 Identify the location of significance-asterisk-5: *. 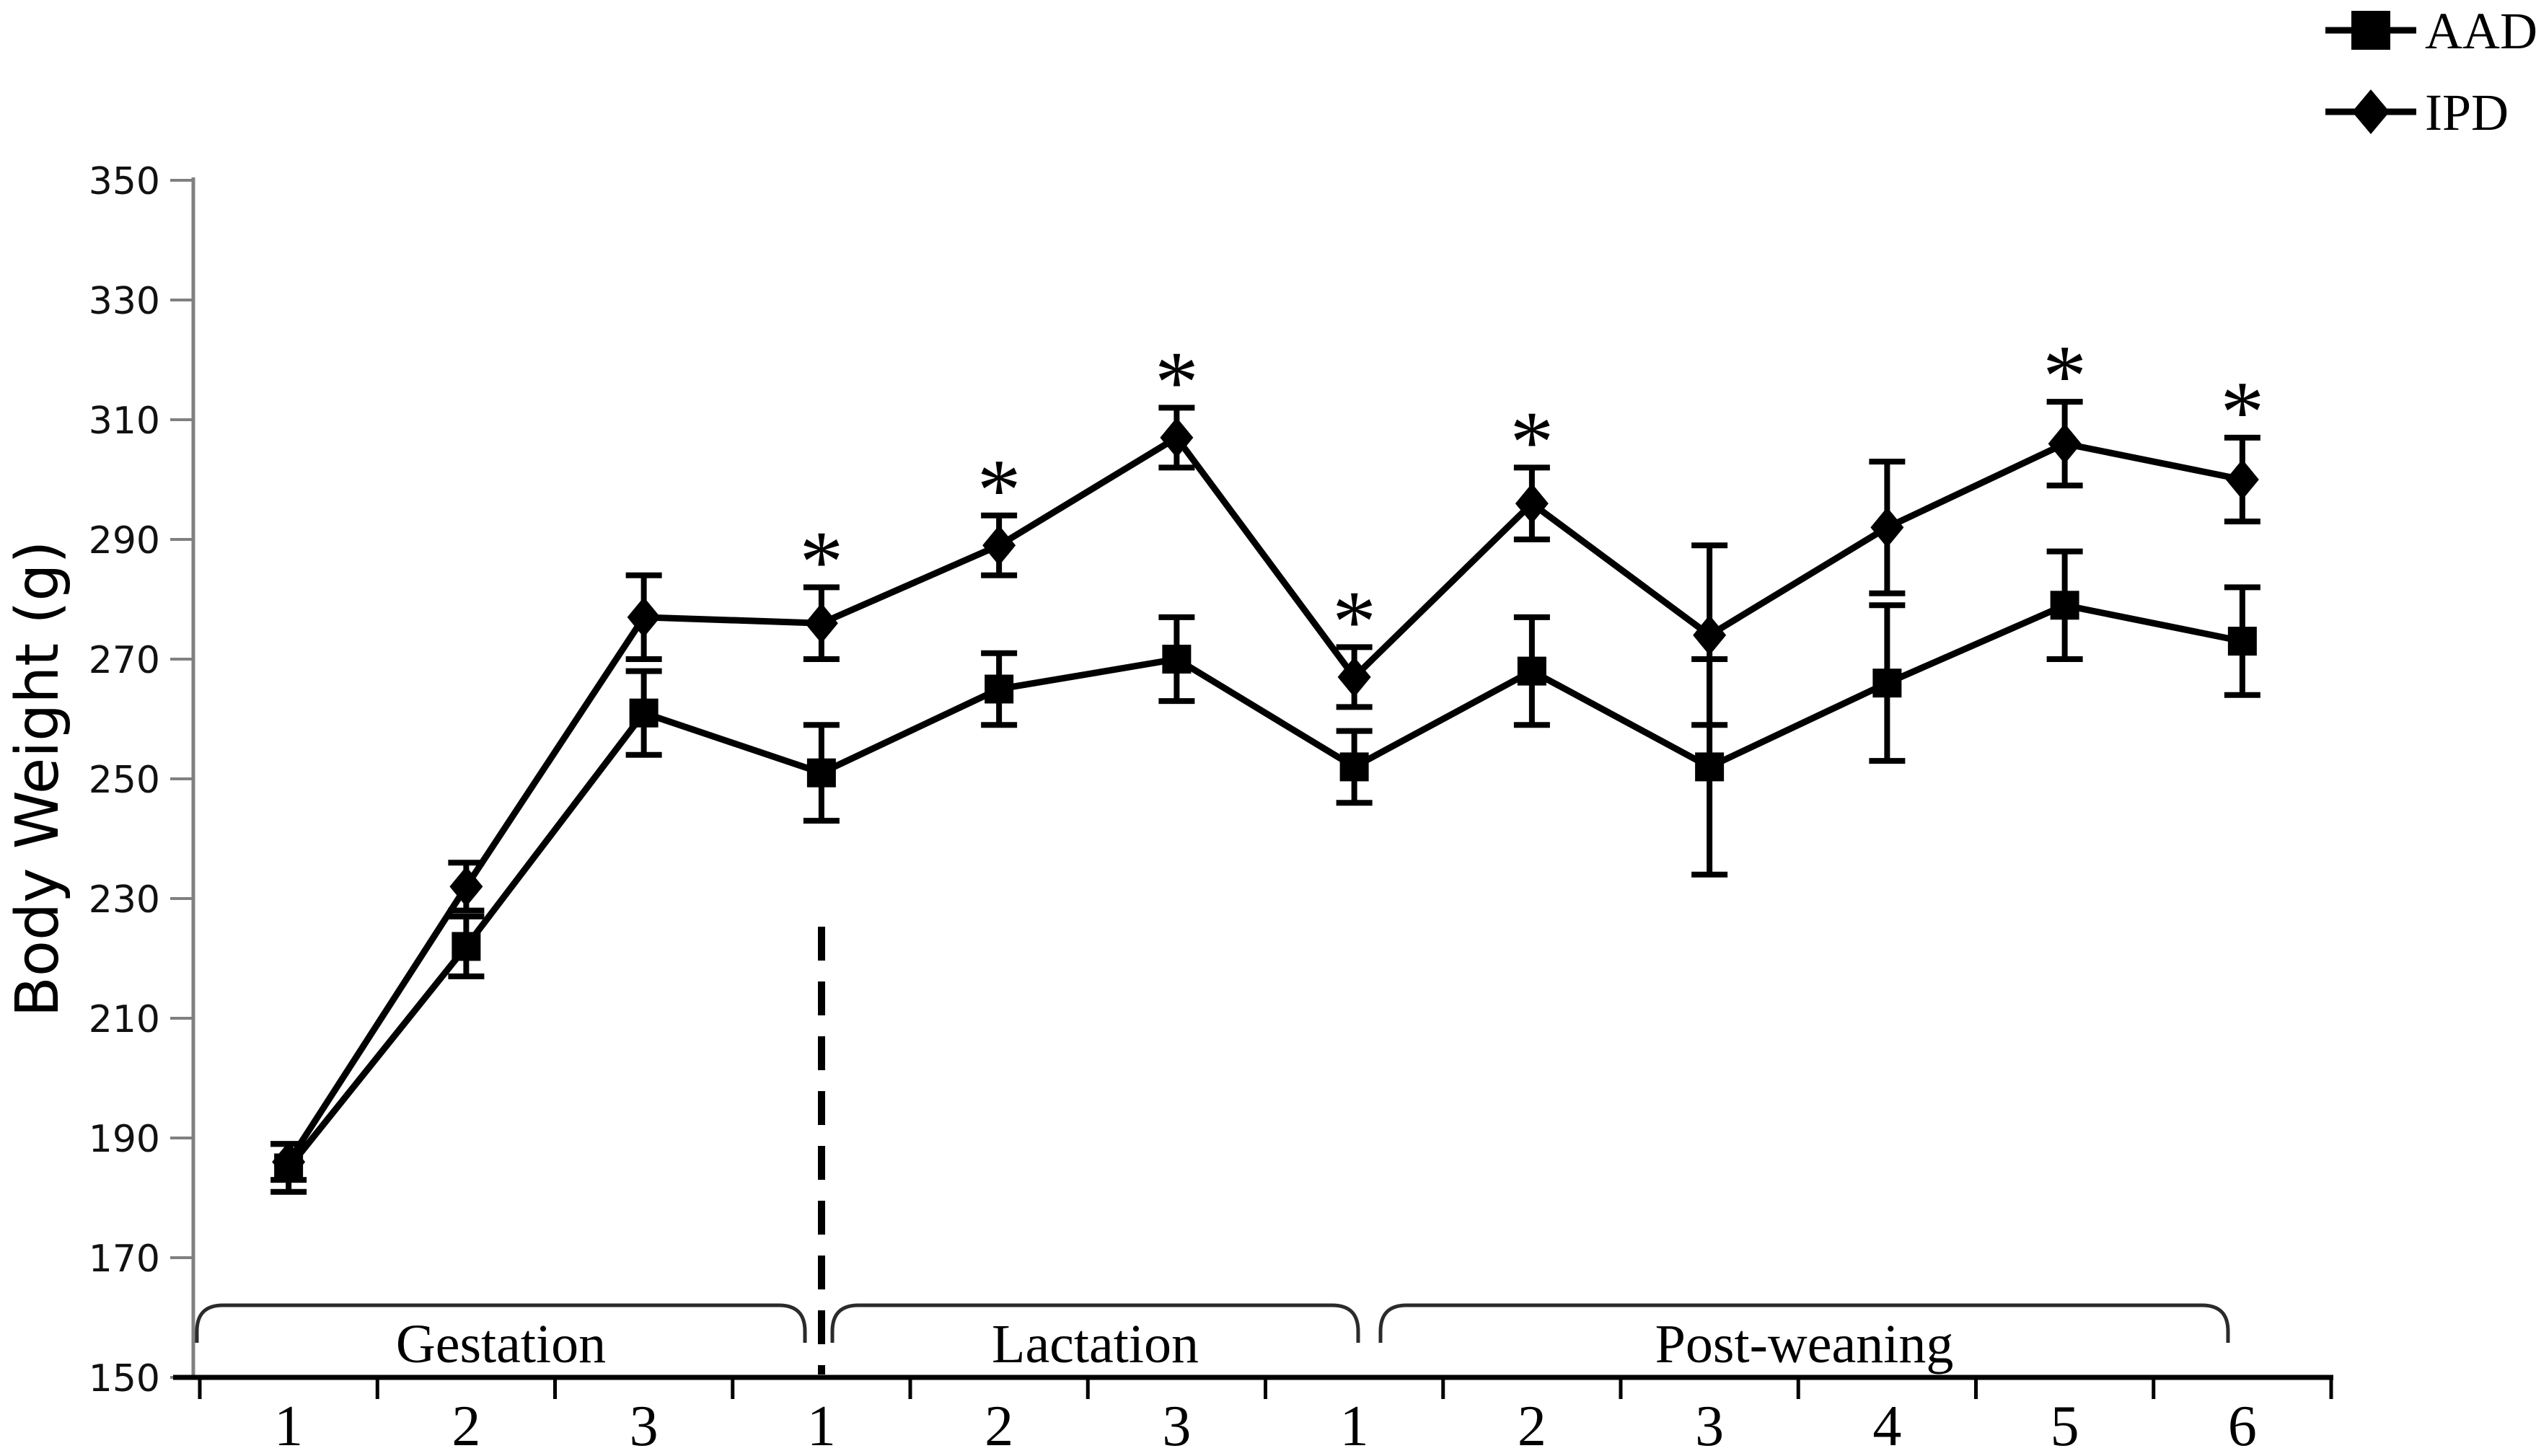
(999, 490).